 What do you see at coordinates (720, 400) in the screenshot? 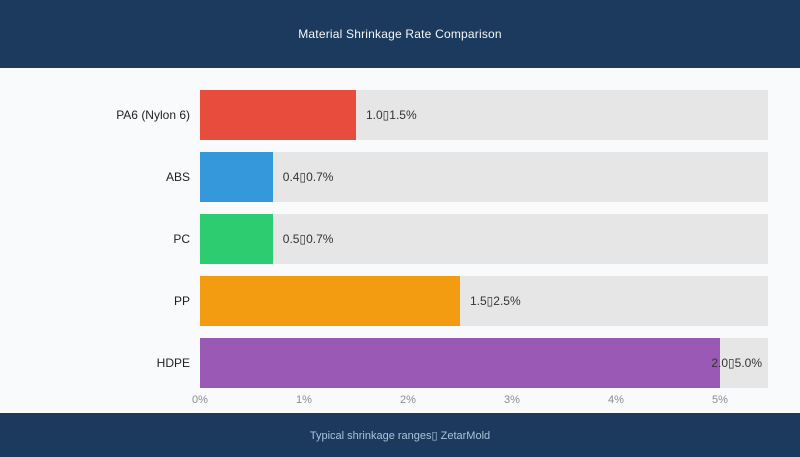
I see `x-tick-label: 5%` at bounding box center [720, 400].